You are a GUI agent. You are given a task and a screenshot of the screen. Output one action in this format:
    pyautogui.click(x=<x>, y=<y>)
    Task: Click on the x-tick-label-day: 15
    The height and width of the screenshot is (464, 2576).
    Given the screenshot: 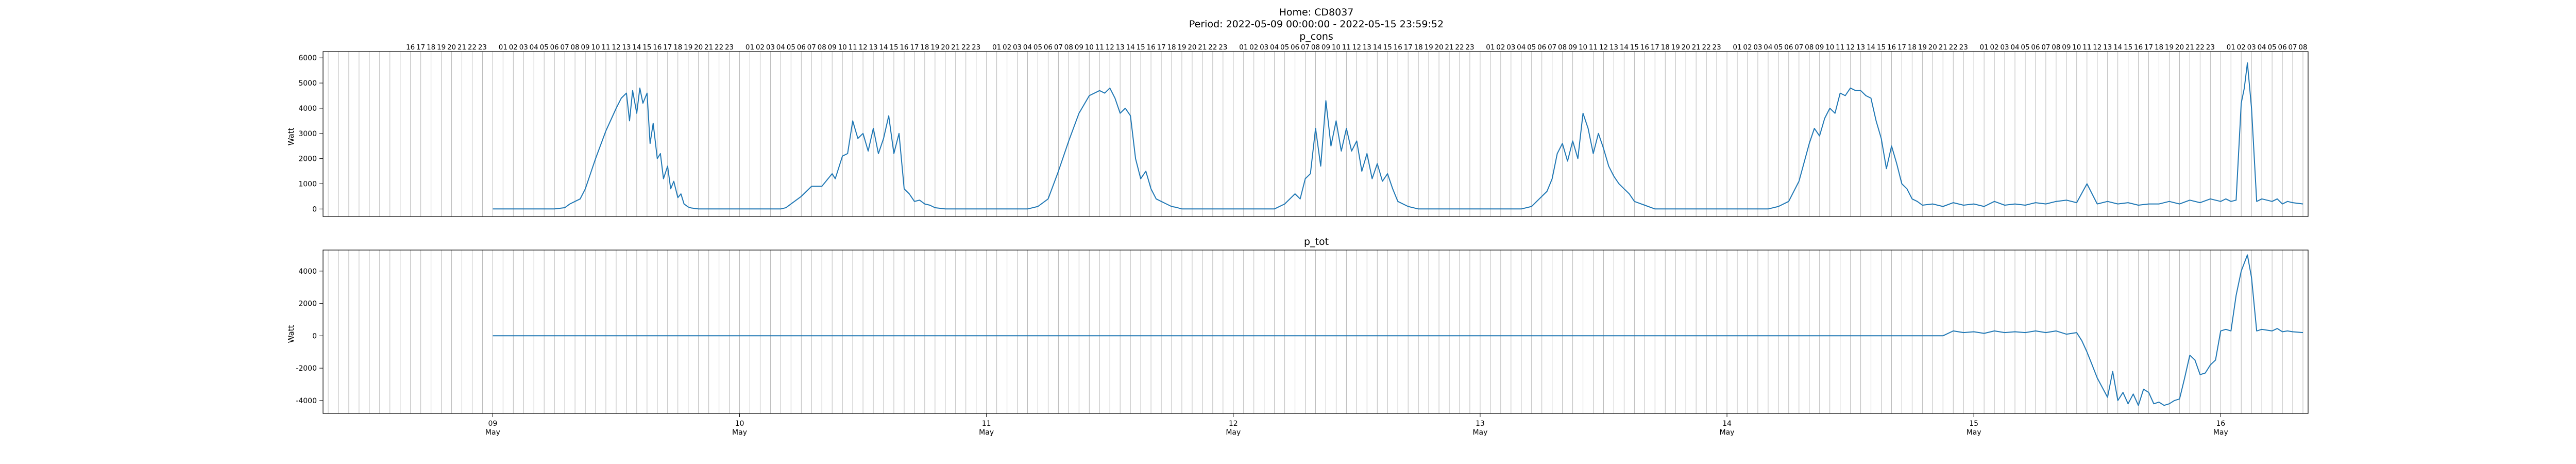 What is the action you would take?
    pyautogui.click(x=1973, y=424)
    